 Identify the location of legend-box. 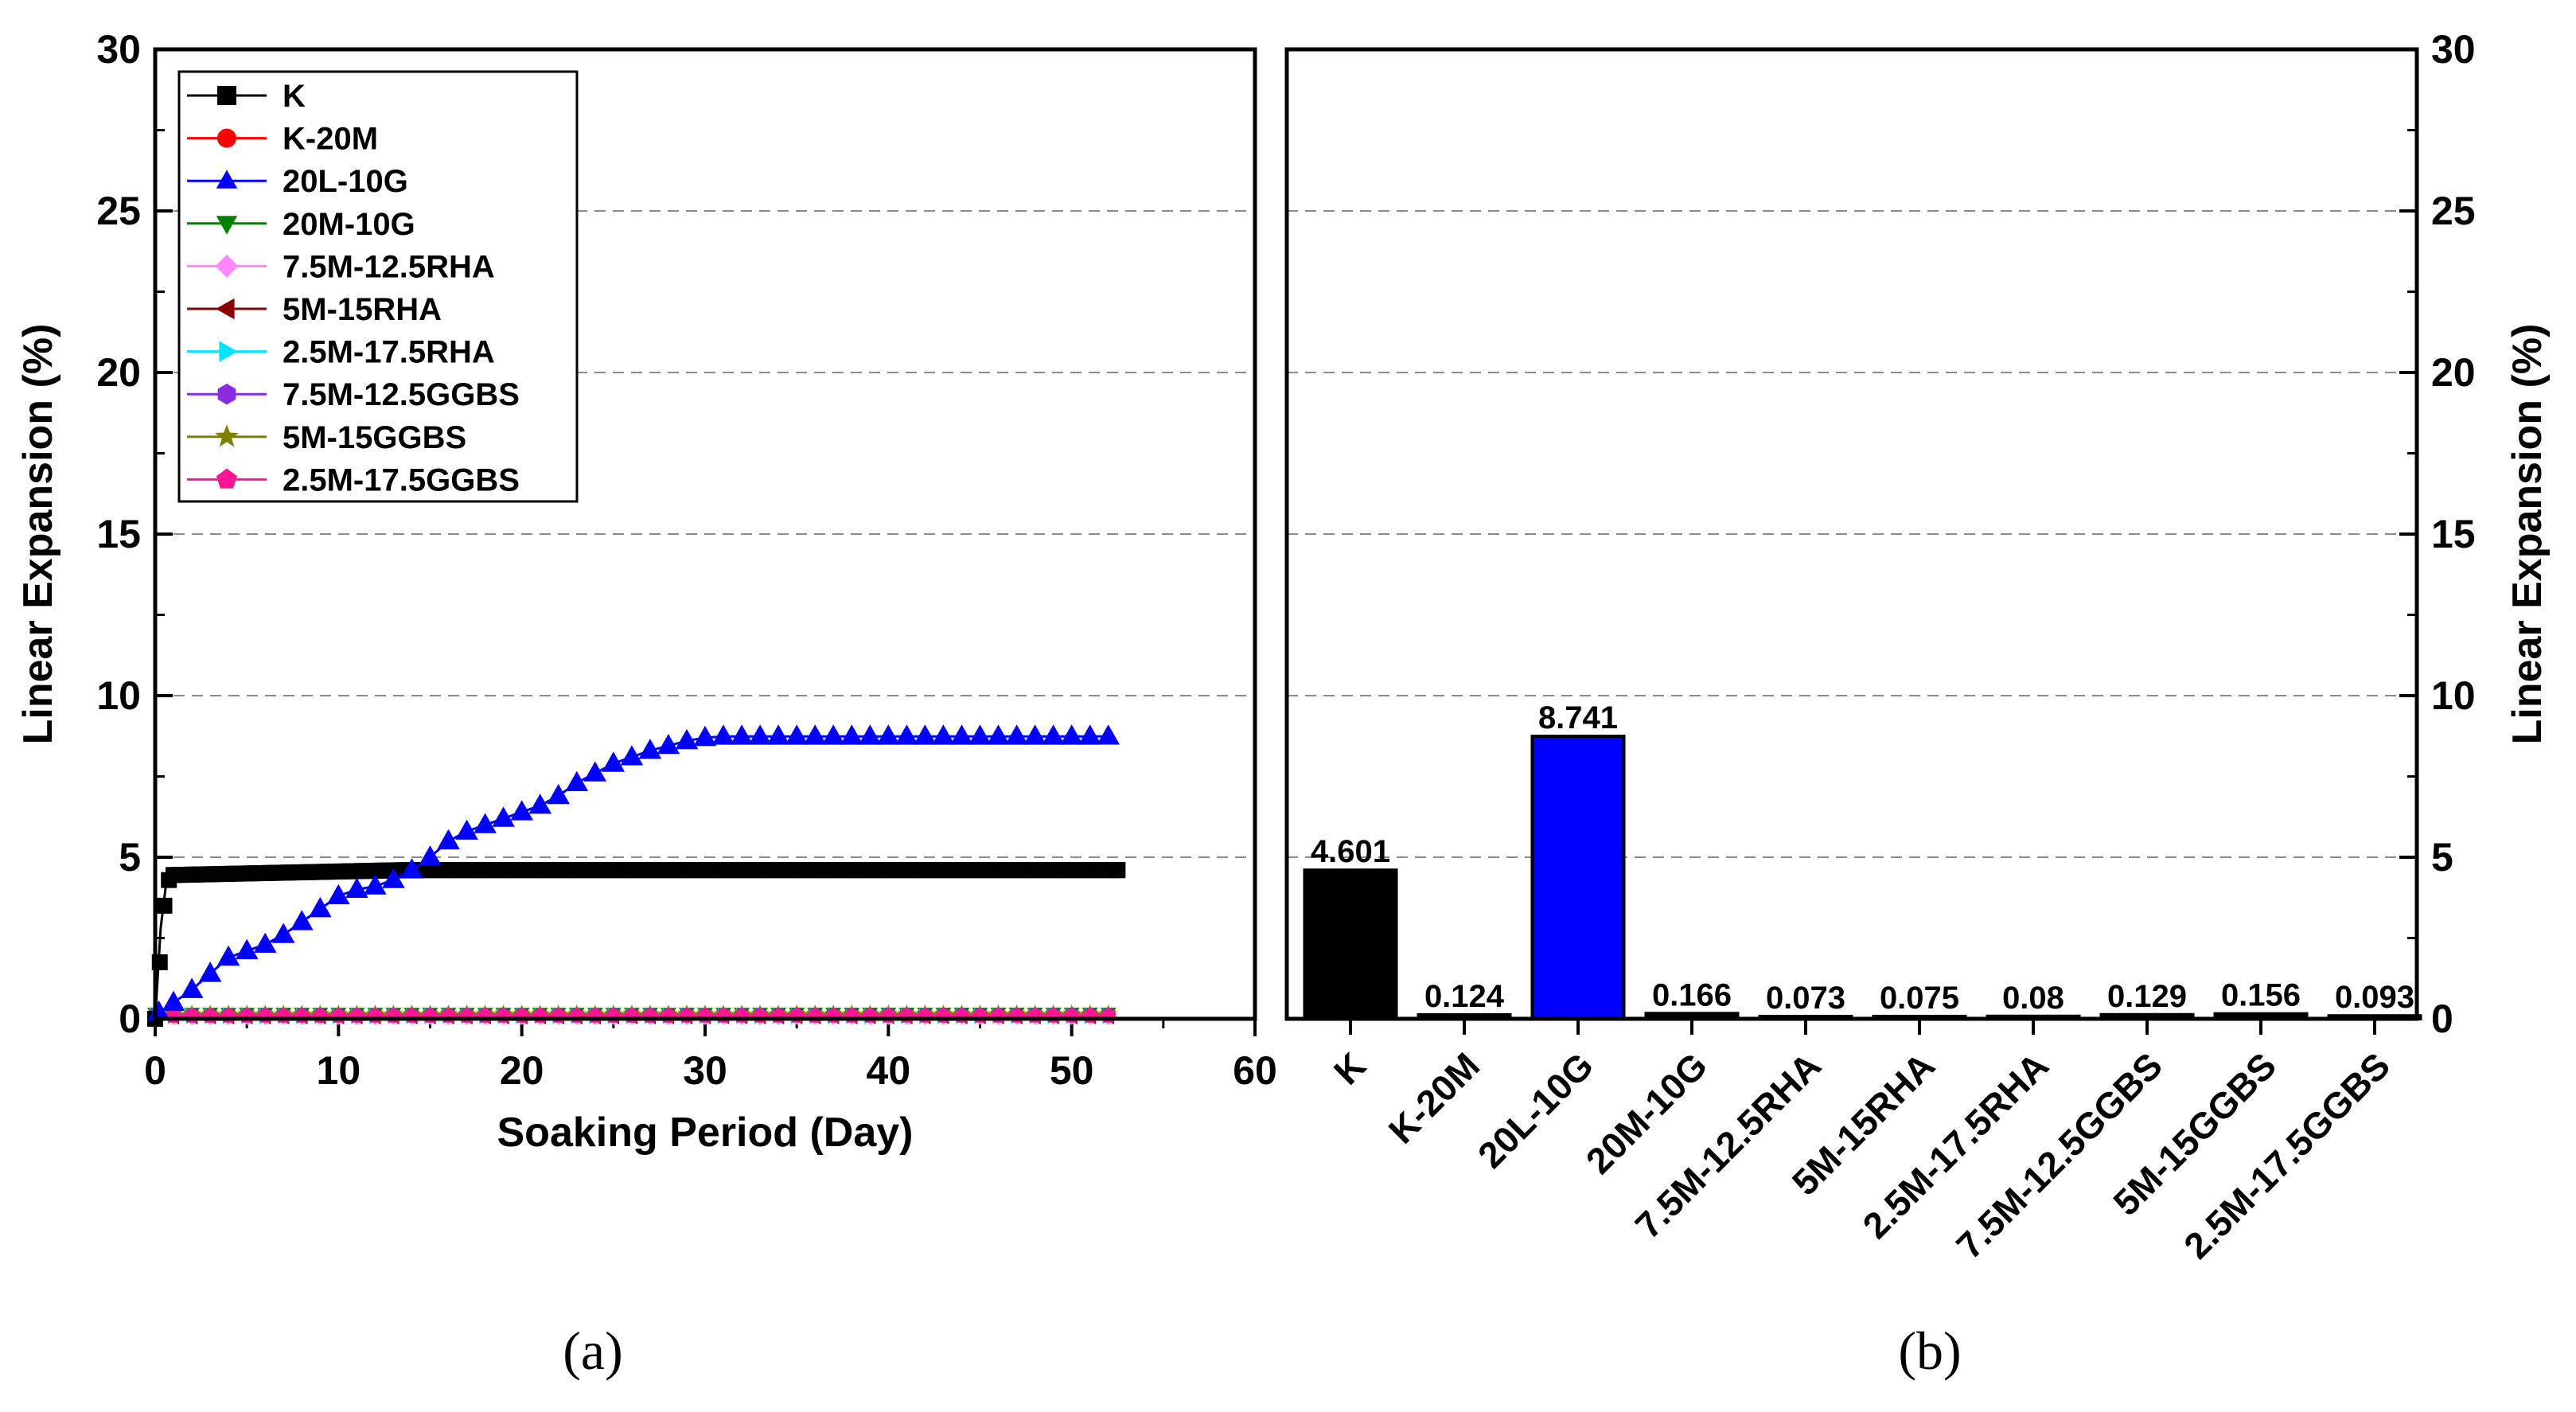
(378, 286).